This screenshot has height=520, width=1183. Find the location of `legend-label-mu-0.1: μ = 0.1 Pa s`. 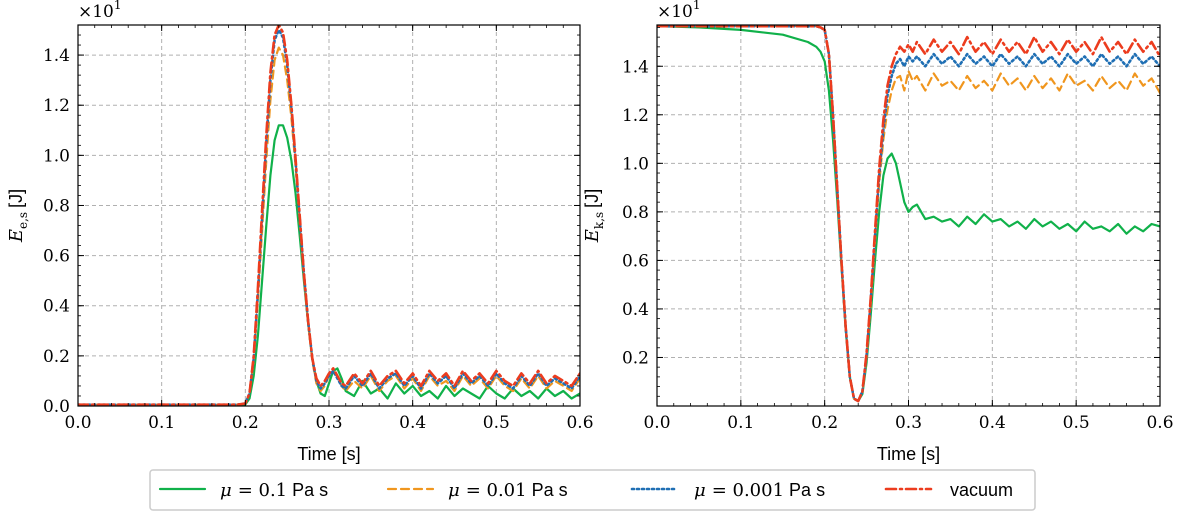

legend-label-mu-0.1: μ = 0.1 Pa s is located at coordinates (274, 490).